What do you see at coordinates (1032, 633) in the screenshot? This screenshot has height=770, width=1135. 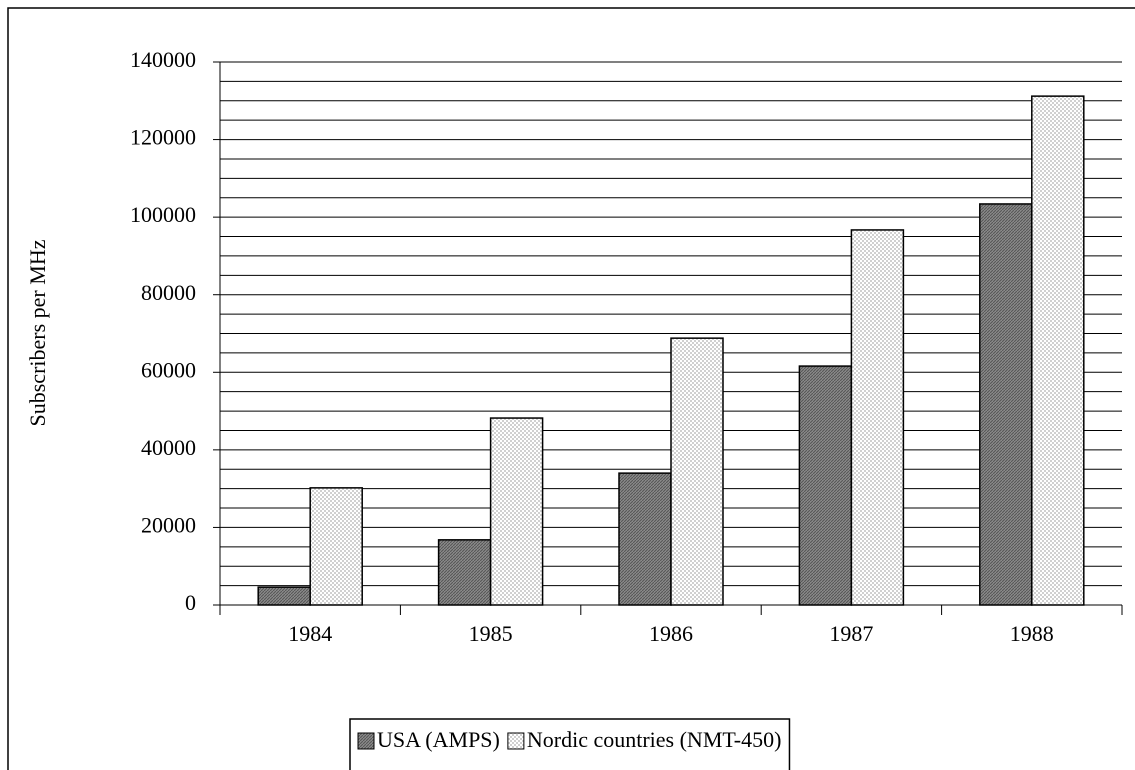 I see `x-tick-label: 1988` at bounding box center [1032, 633].